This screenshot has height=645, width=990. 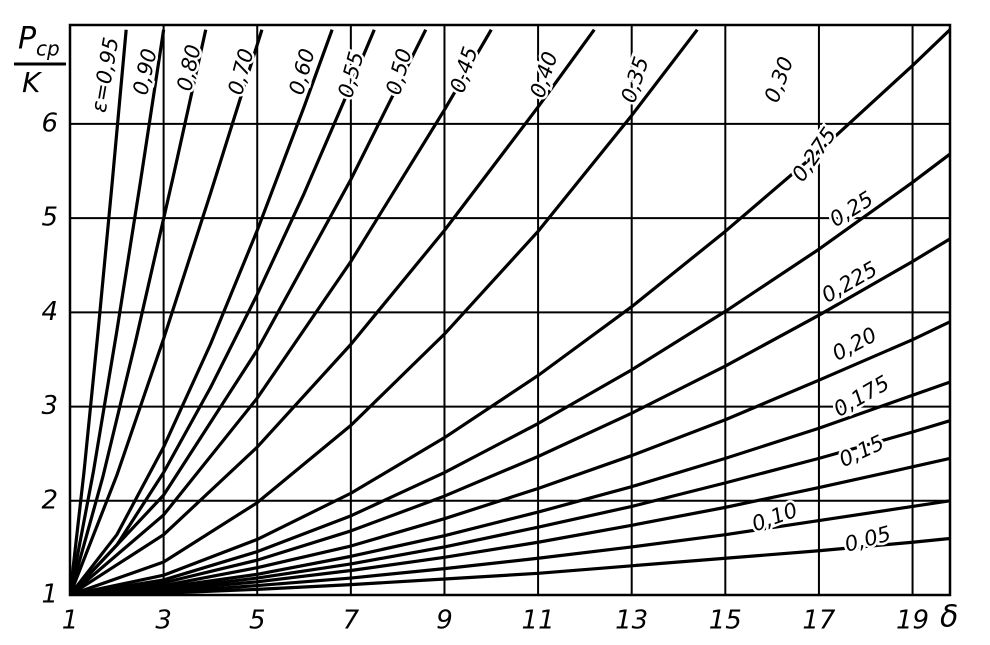 I want to click on curve-label: 0,15, so click(x=861, y=451).